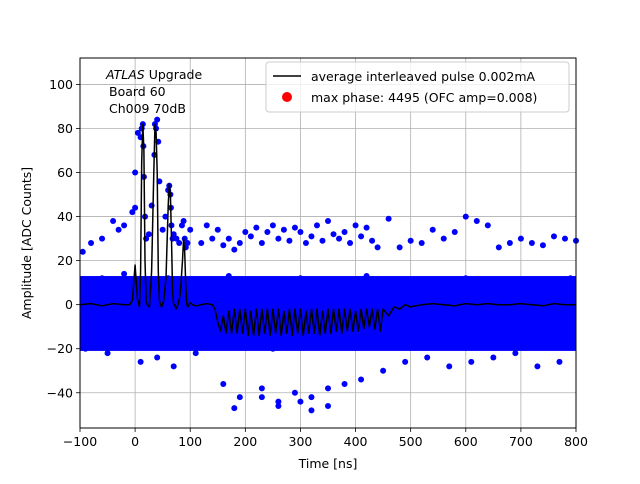 The height and width of the screenshot is (484, 640). I want to click on y-tick-label: 40, so click(65, 216).